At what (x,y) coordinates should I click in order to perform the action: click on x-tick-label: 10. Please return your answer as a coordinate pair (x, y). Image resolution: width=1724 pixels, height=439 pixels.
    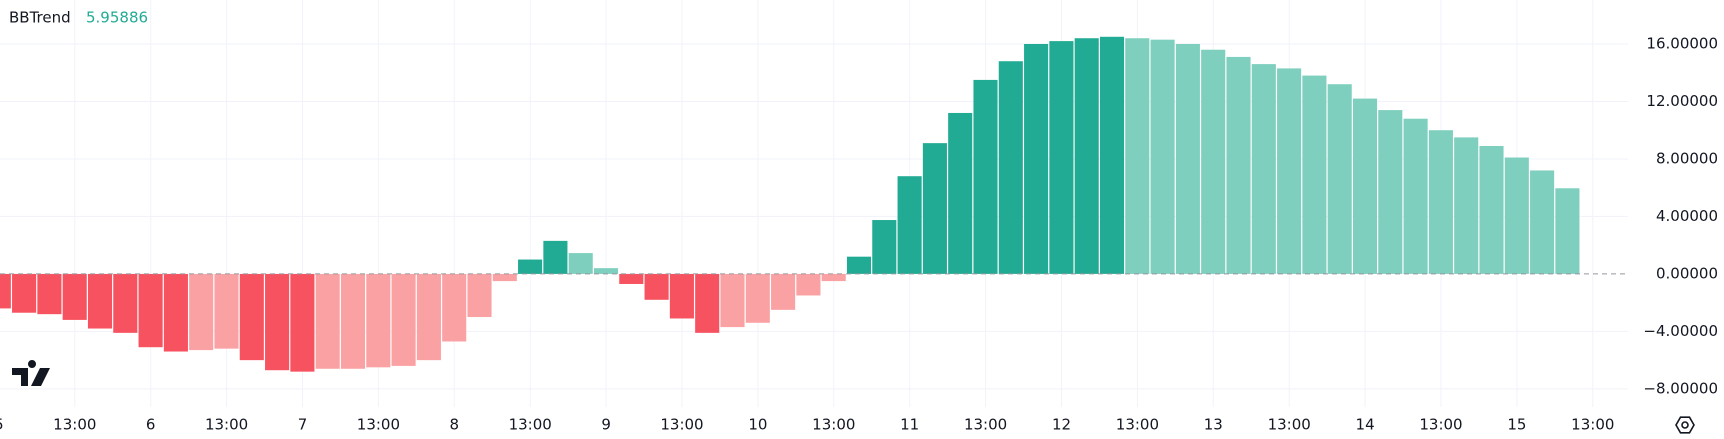
    Looking at the image, I should click on (757, 425).